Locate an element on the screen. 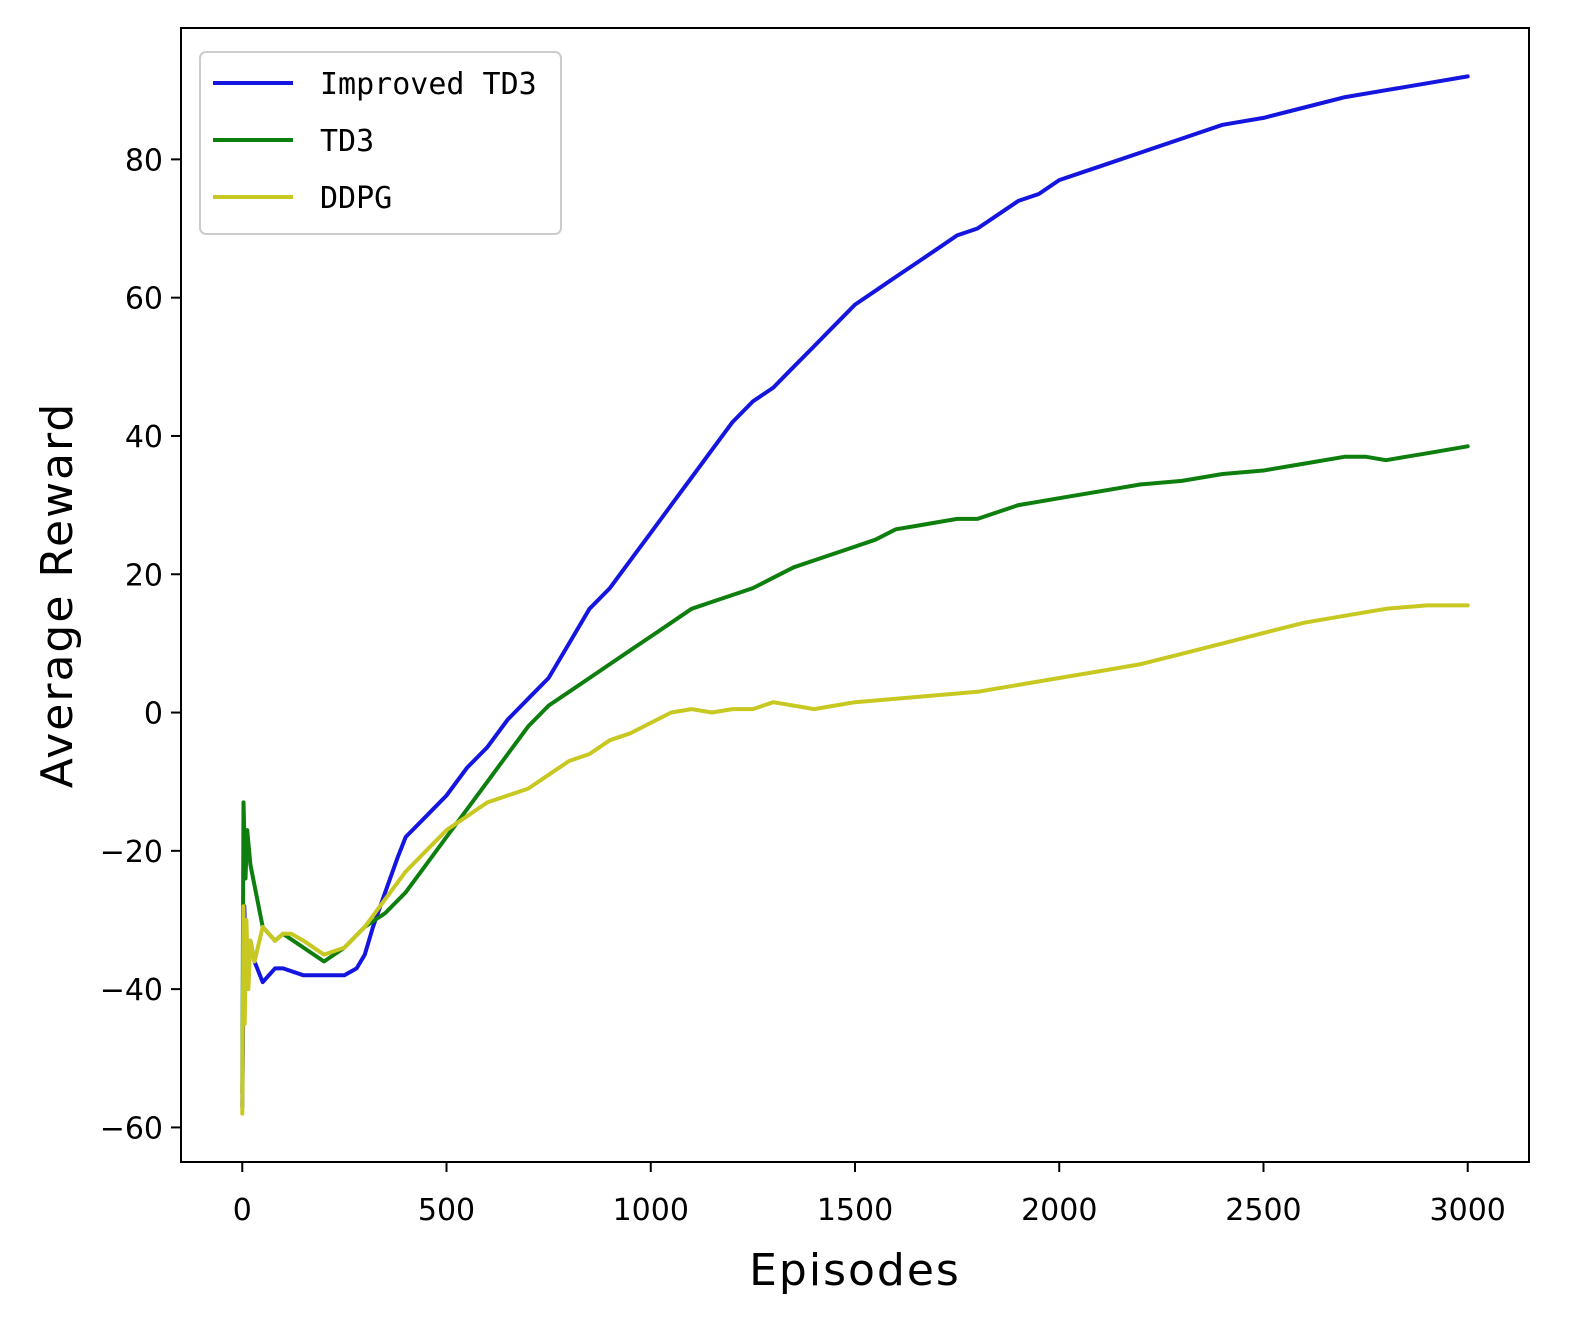  legend-box is located at coordinates (380, 143).